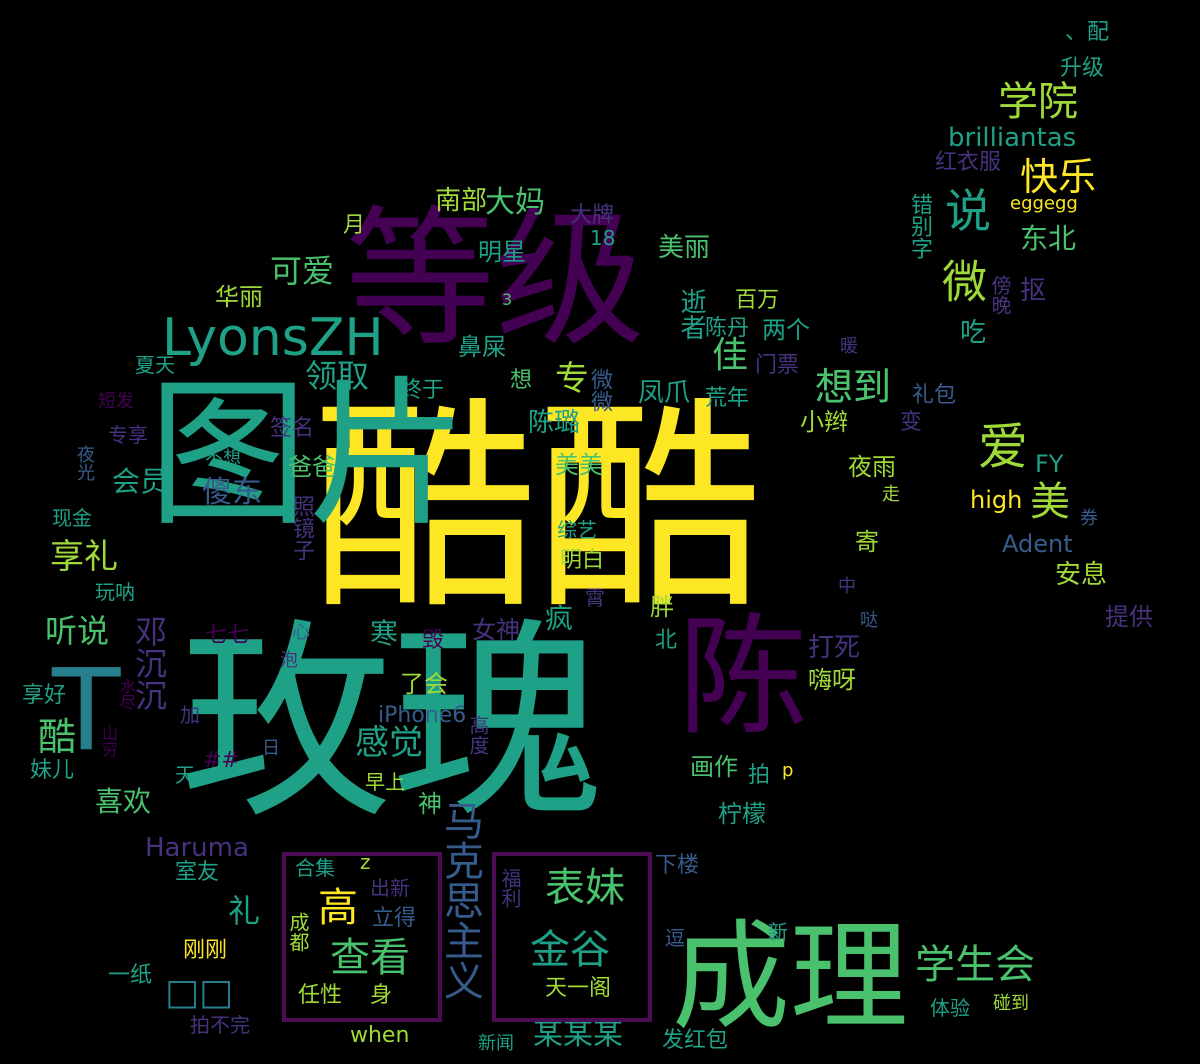 Image resolution: width=1200 pixels, height=1064 pixels. What do you see at coordinates (727, 398) in the screenshot?
I see `cloud-word: 荒年` at bounding box center [727, 398].